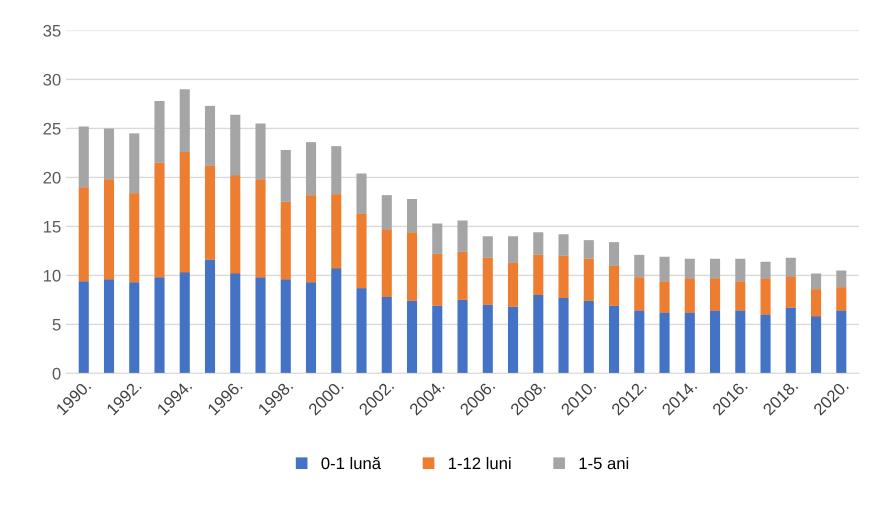  I want to click on y-tick-label: 25, so click(52, 128).